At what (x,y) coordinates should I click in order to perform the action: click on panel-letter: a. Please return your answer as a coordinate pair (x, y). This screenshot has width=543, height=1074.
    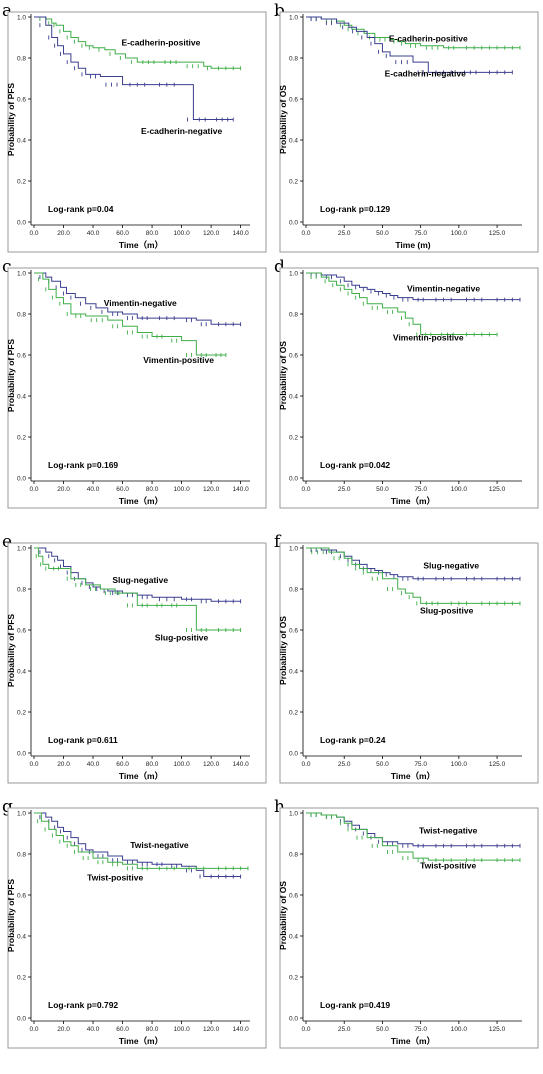
    Looking at the image, I should click on (7, 11).